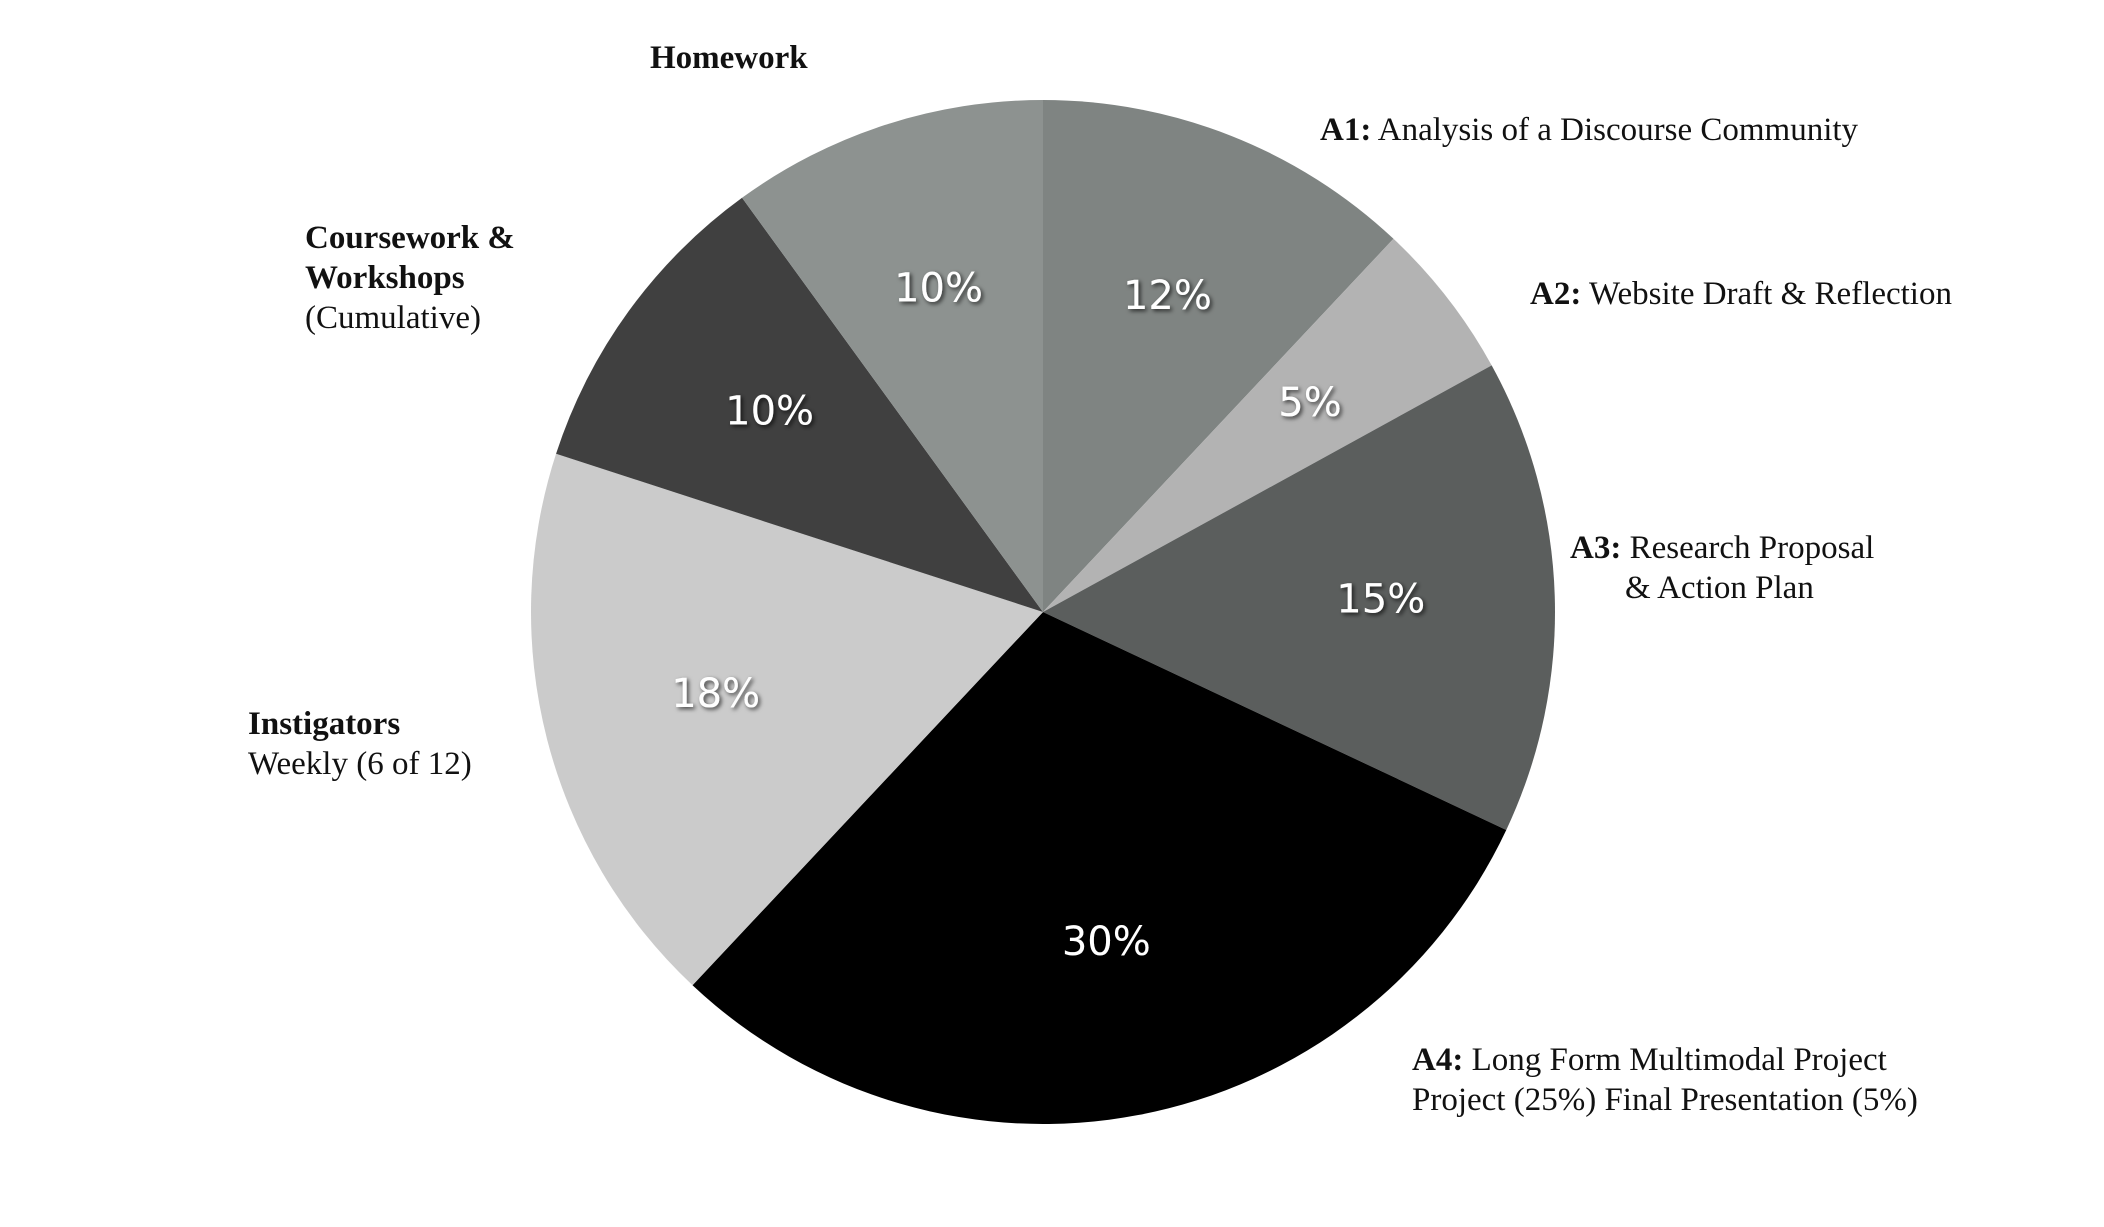 The height and width of the screenshot is (1227, 2104). What do you see at coordinates (1719, 588) in the screenshot?
I see `label-a3-text-2: & Action Plan` at bounding box center [1719, 588].